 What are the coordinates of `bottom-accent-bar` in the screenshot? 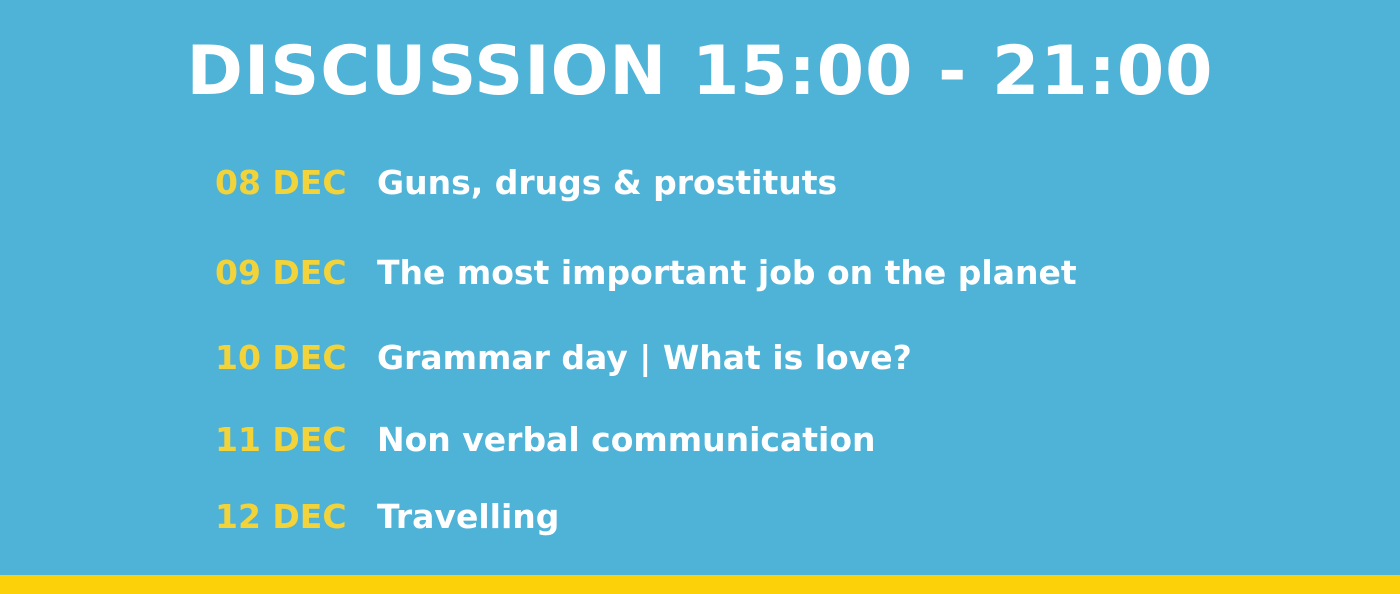 It's located at (700, 584).